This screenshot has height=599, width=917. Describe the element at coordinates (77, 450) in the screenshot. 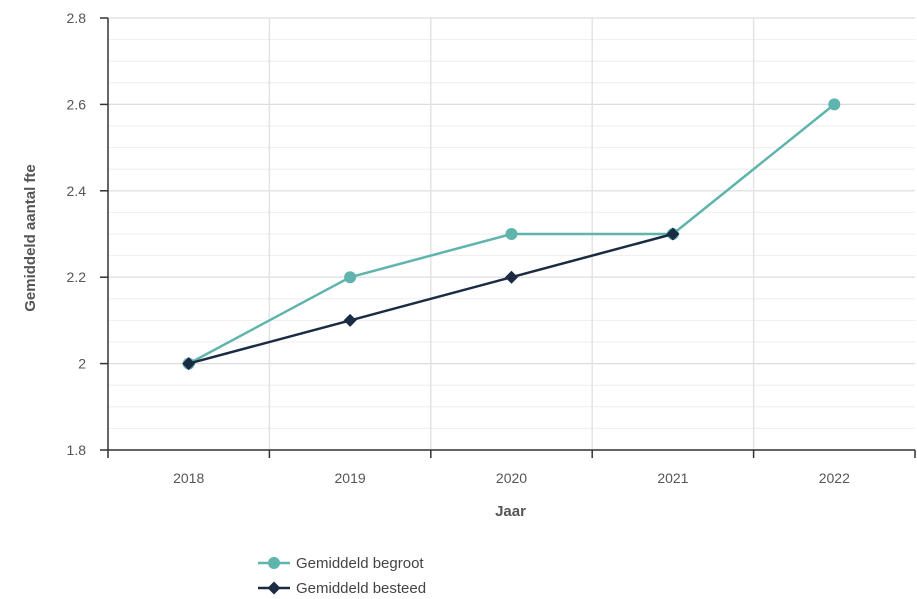

I see `y-tick-label: 1.8` at that location.